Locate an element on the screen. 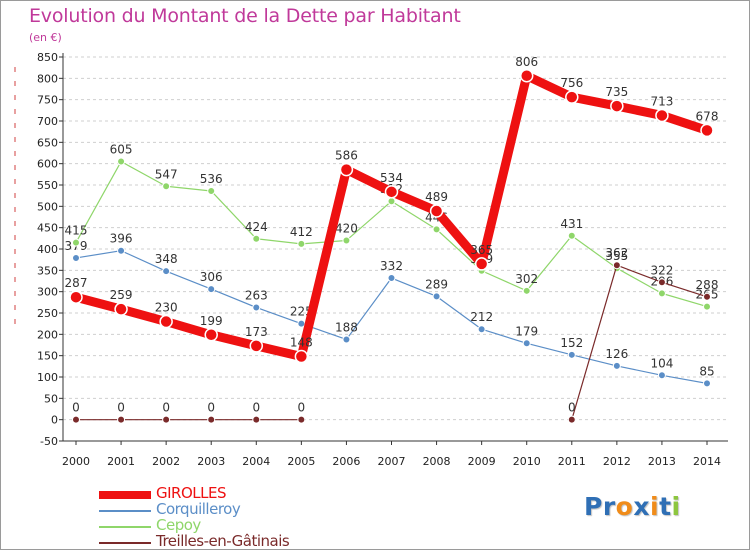 This screenshot has height=551, width=750. data-label: 365 is located at coordinates (481, 250).